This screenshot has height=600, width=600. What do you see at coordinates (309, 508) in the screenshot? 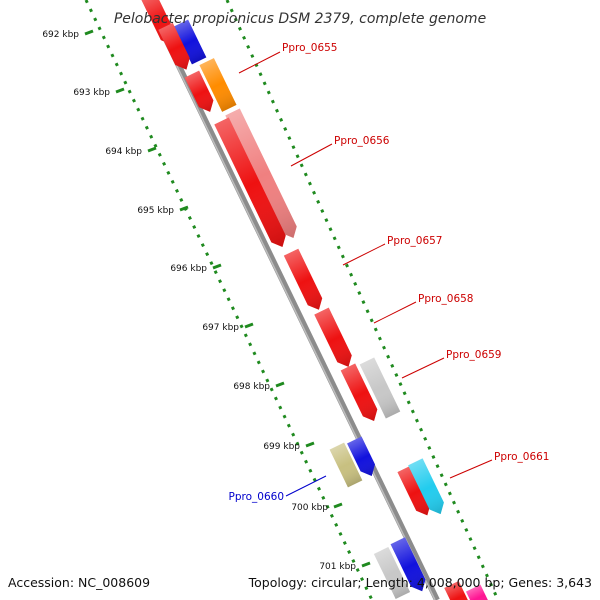
I see `kbp-tick-label: 700 kbp` at bounding box center [309, 508].